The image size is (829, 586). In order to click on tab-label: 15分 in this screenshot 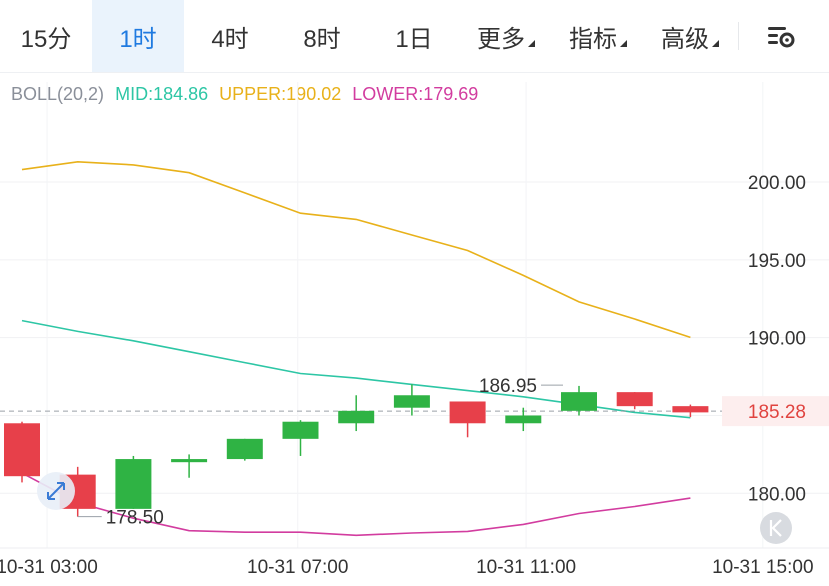, I will do `click(46, 39)`.